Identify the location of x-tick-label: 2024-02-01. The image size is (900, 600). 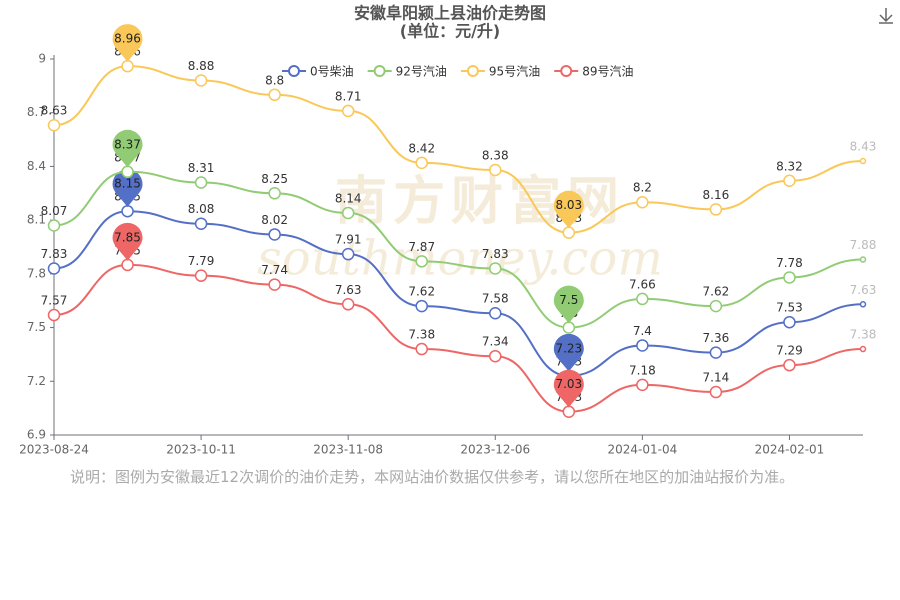
(790, 450).